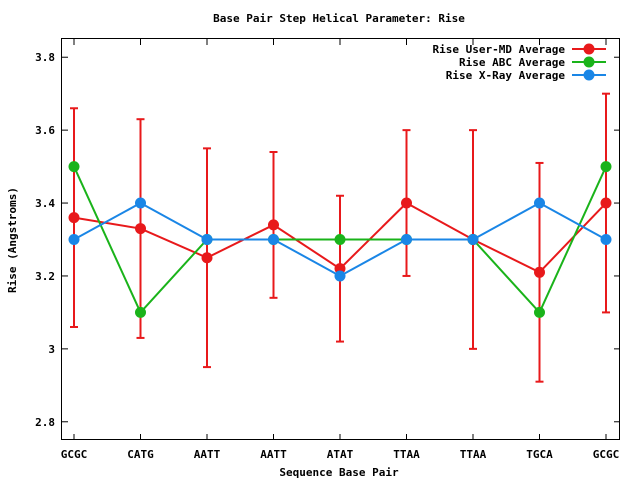  I want to click on chart-title: Base Pair Step Helical Parameter: Rise, so click(339, 18).